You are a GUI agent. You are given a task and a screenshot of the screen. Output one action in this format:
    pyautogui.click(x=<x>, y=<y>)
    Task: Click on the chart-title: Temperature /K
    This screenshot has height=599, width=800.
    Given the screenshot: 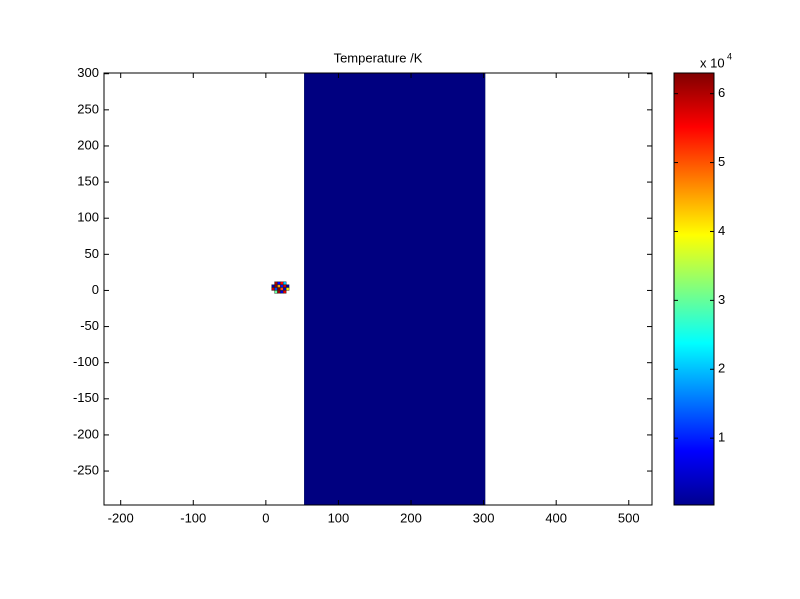 What is the action you would take?
    pyautogui.click(x=378, y=57)
    